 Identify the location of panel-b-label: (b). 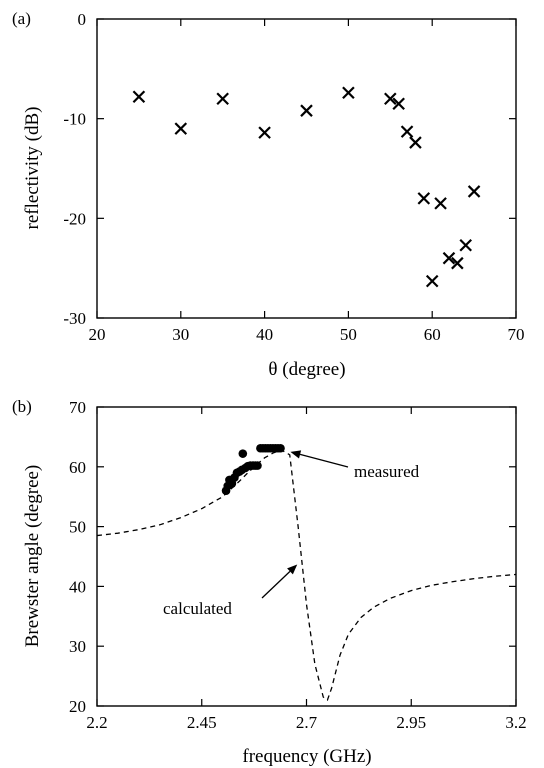
(22, 406).